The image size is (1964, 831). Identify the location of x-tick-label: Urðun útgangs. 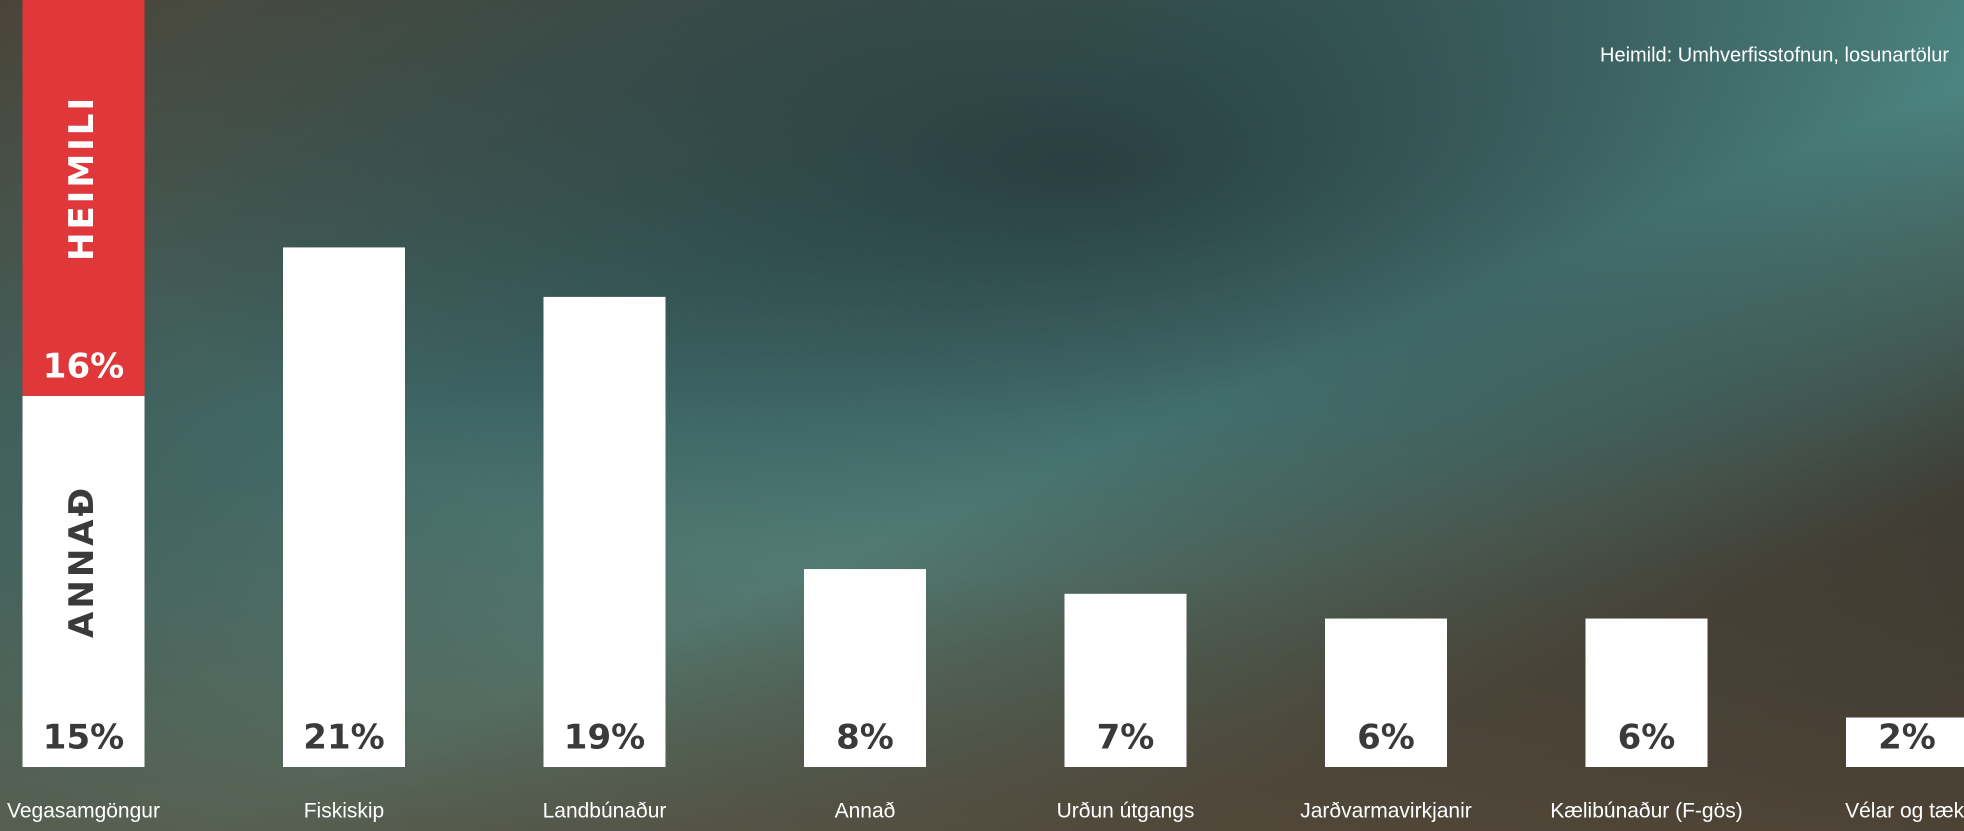
(1126, 811).